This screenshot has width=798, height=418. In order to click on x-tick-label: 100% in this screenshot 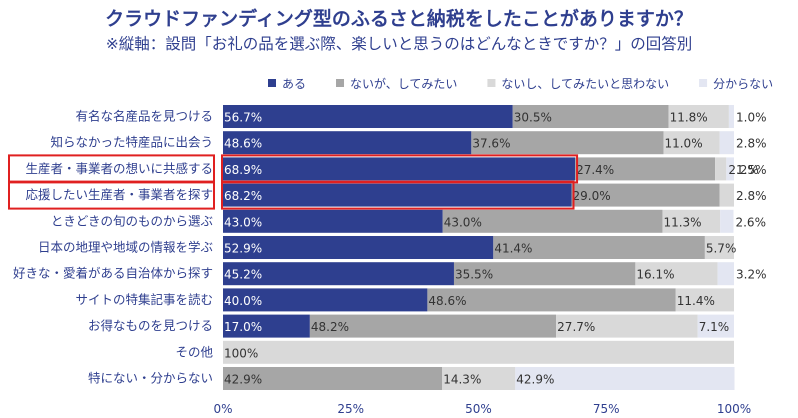, I will do `click(734, 409)`.